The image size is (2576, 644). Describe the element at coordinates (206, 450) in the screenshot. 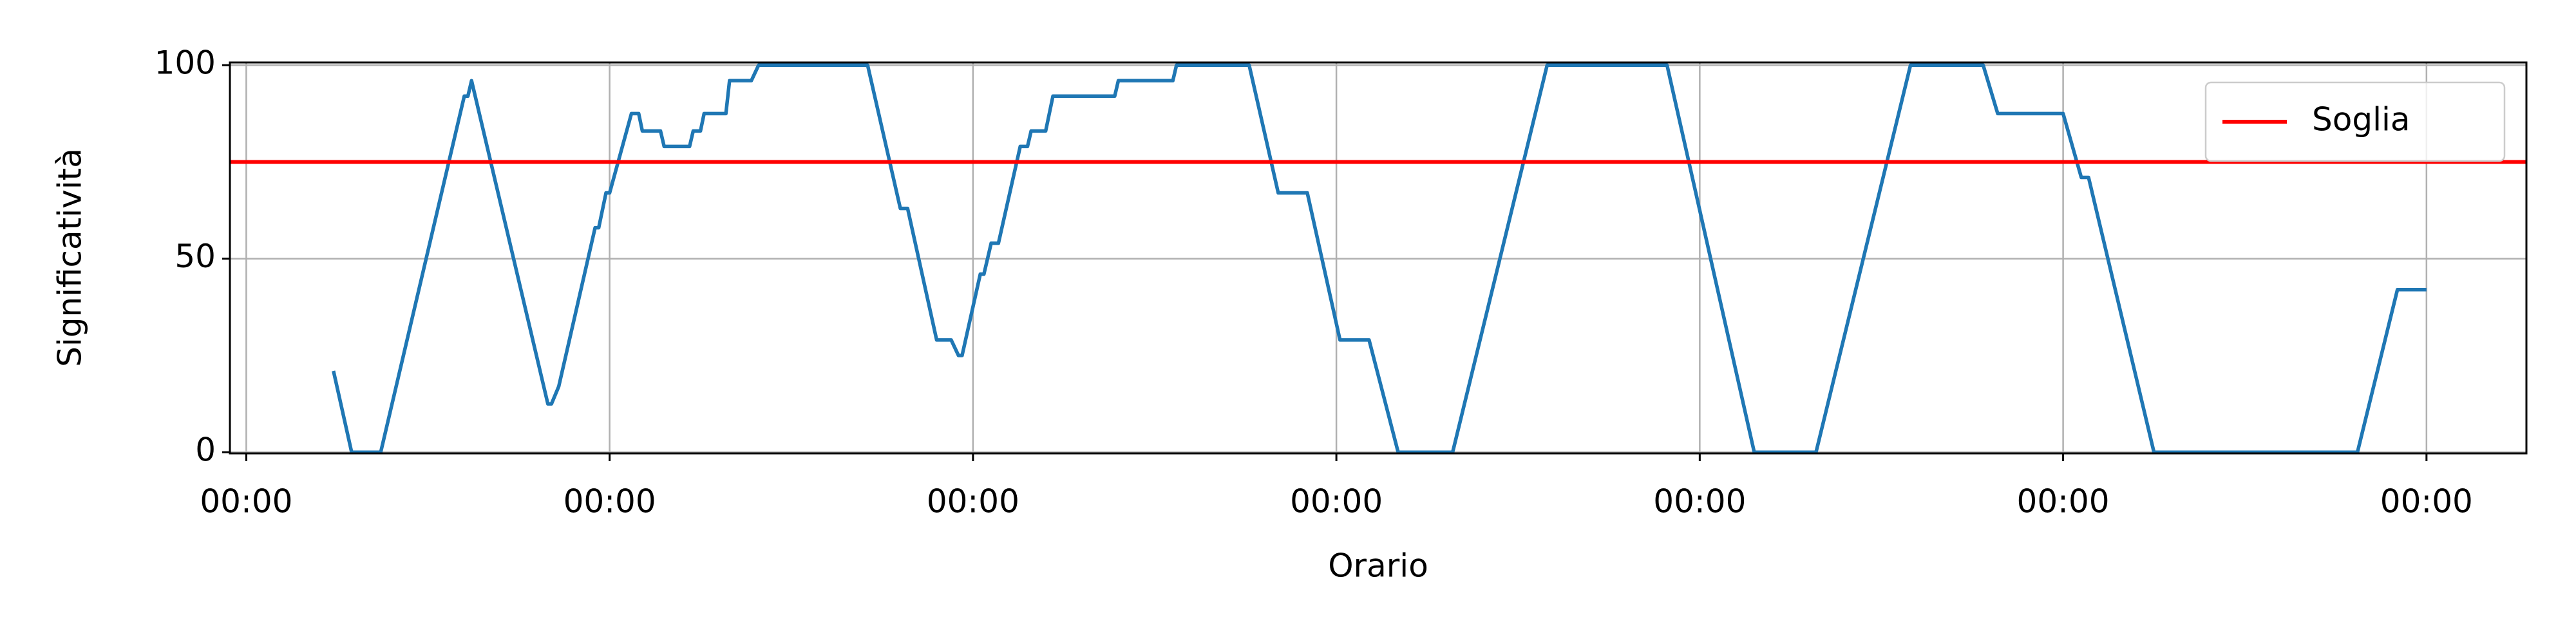

I see `y-tick-label: 0` at that location.